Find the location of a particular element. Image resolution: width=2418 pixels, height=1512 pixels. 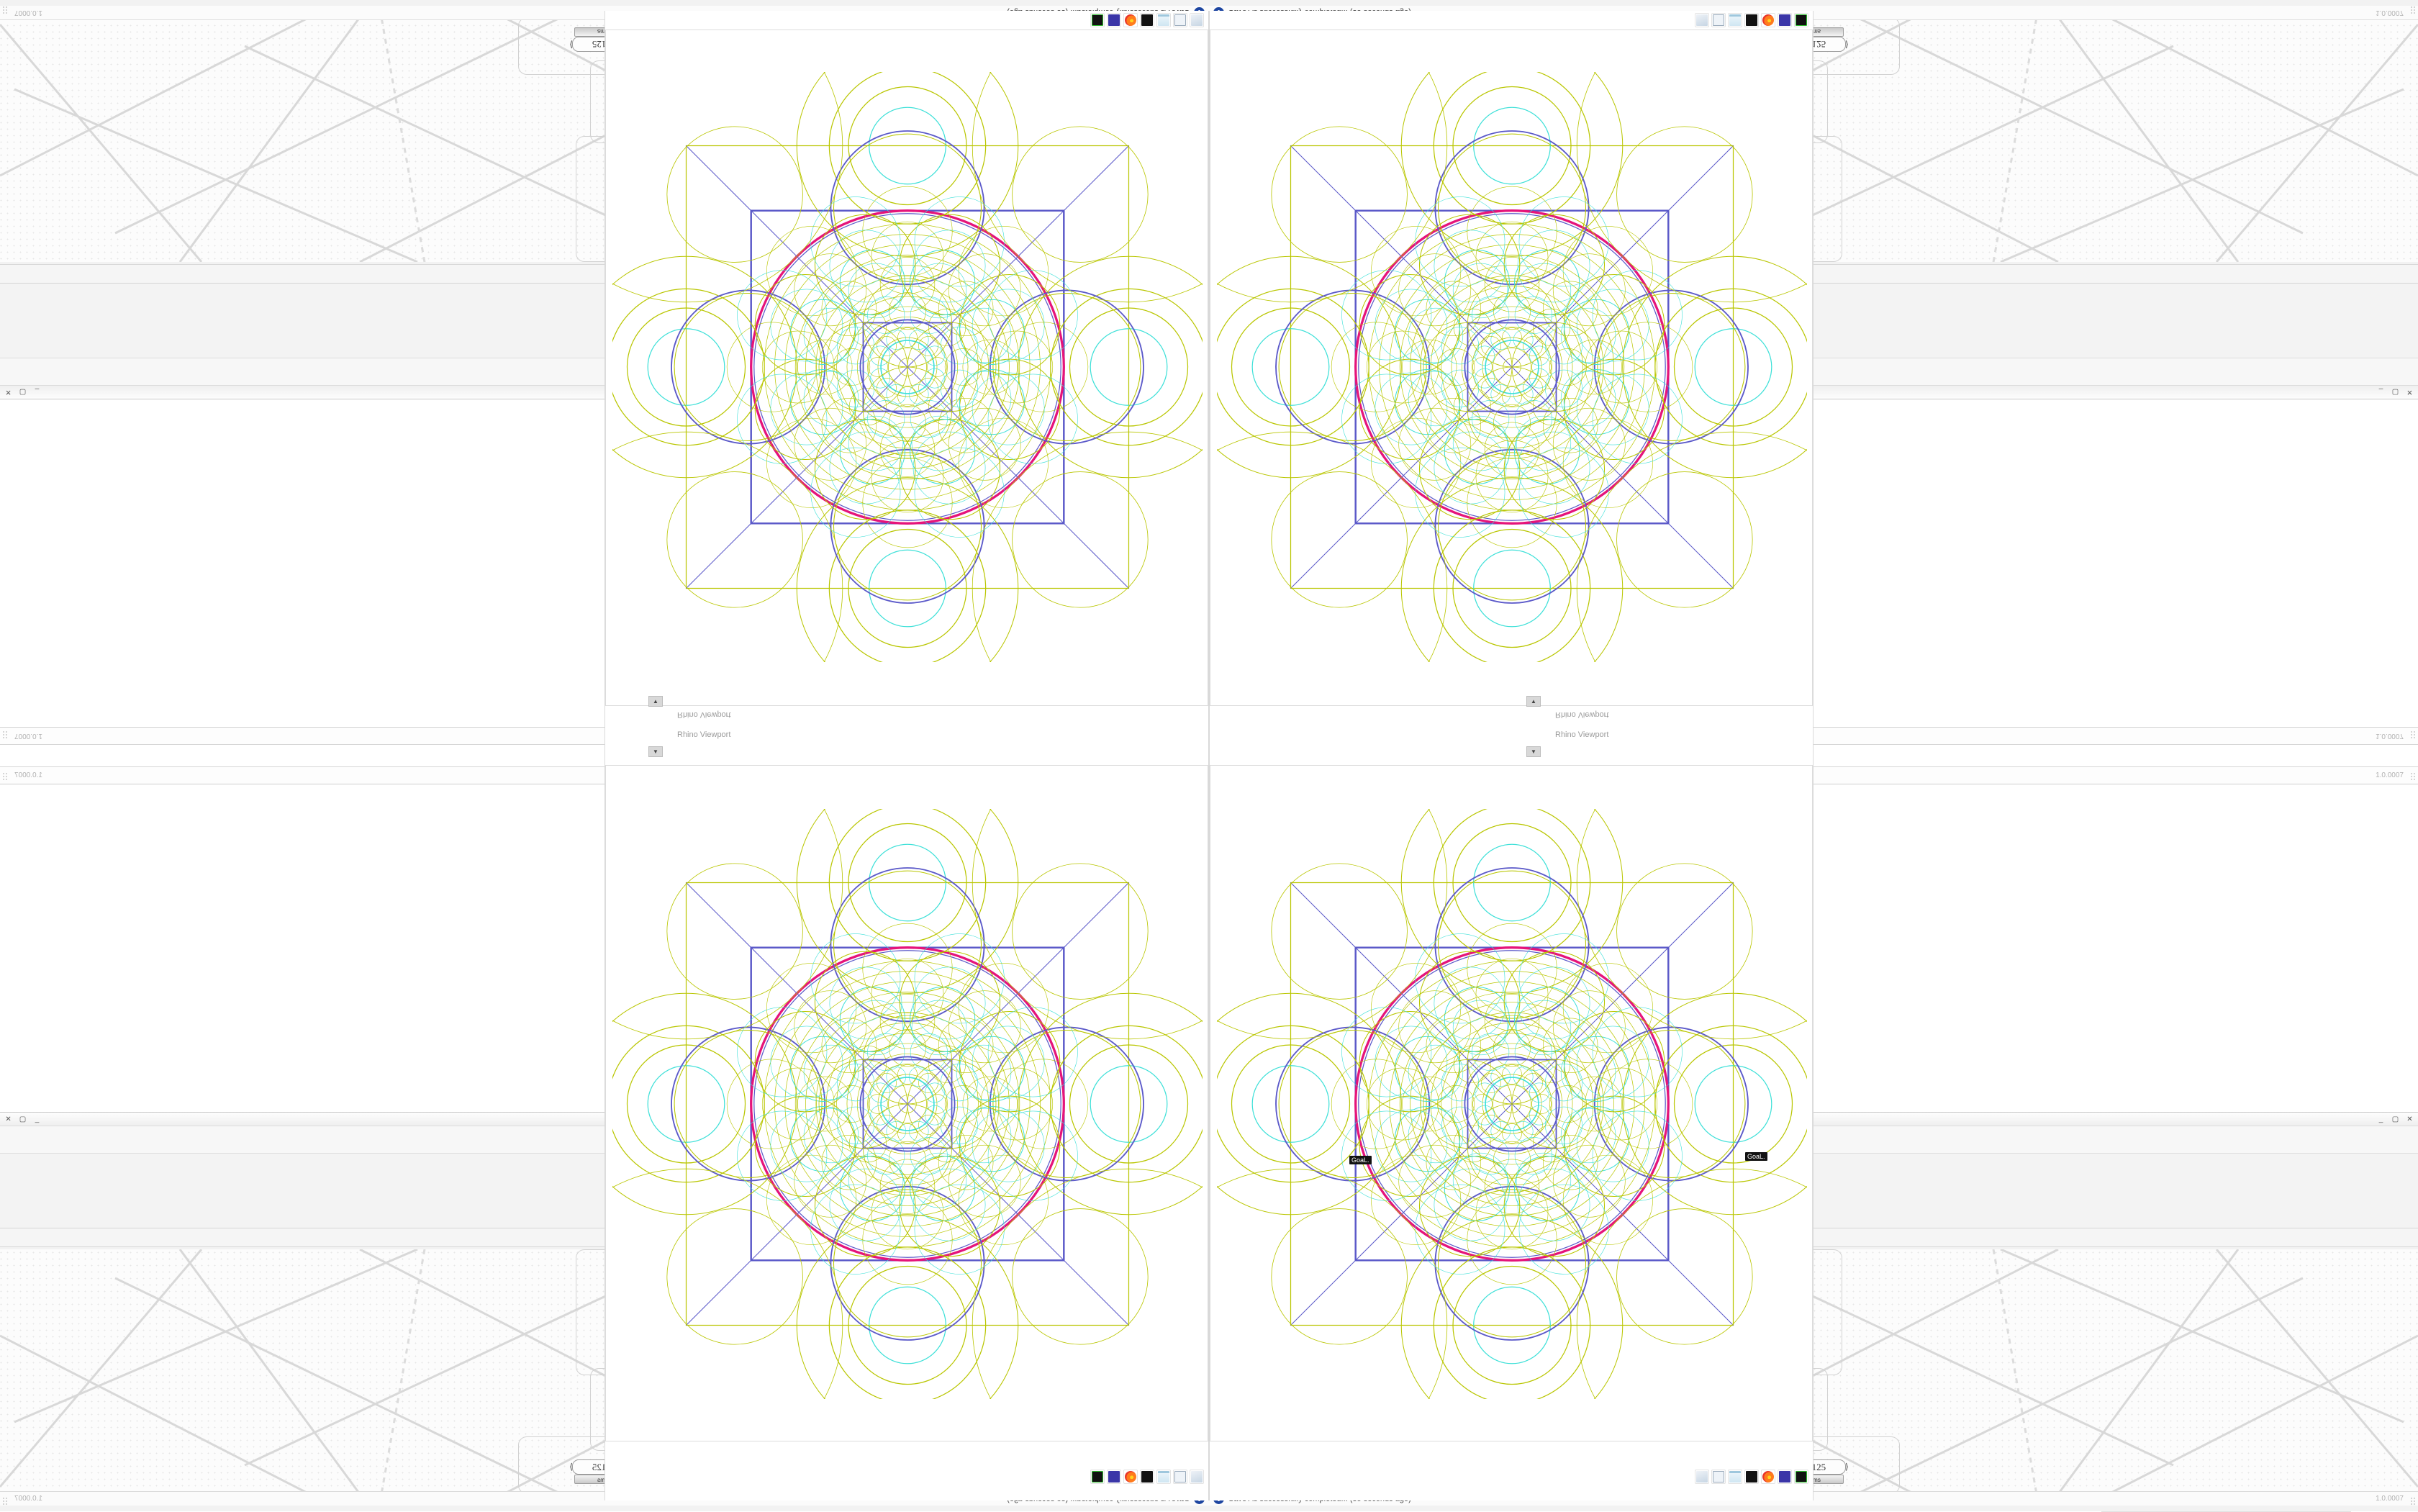

viewport-label-top: Rhino Viewport is located at coordinates (1582, 715).